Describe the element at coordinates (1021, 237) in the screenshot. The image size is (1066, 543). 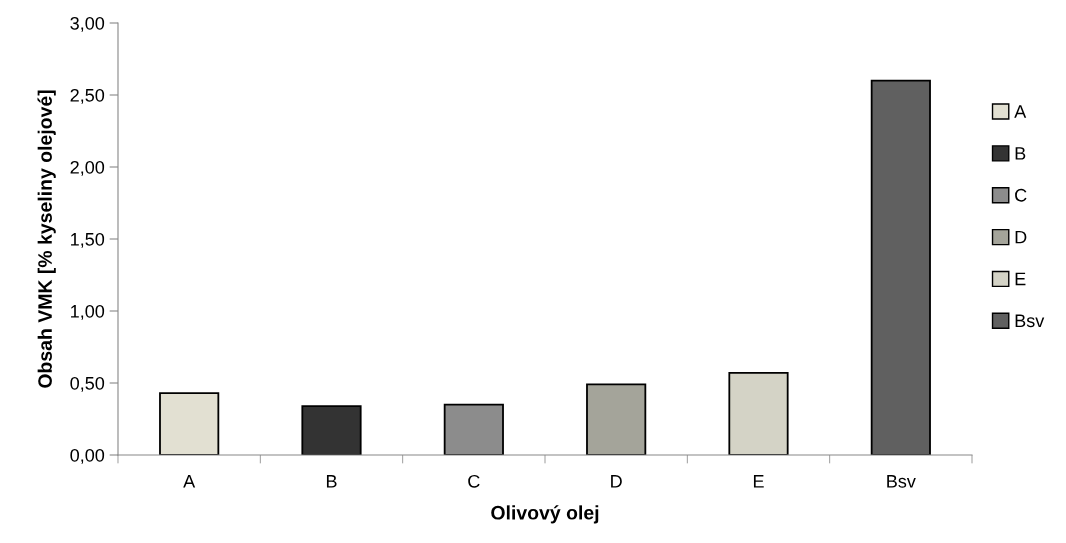
I see `legend-label: D` at that location.